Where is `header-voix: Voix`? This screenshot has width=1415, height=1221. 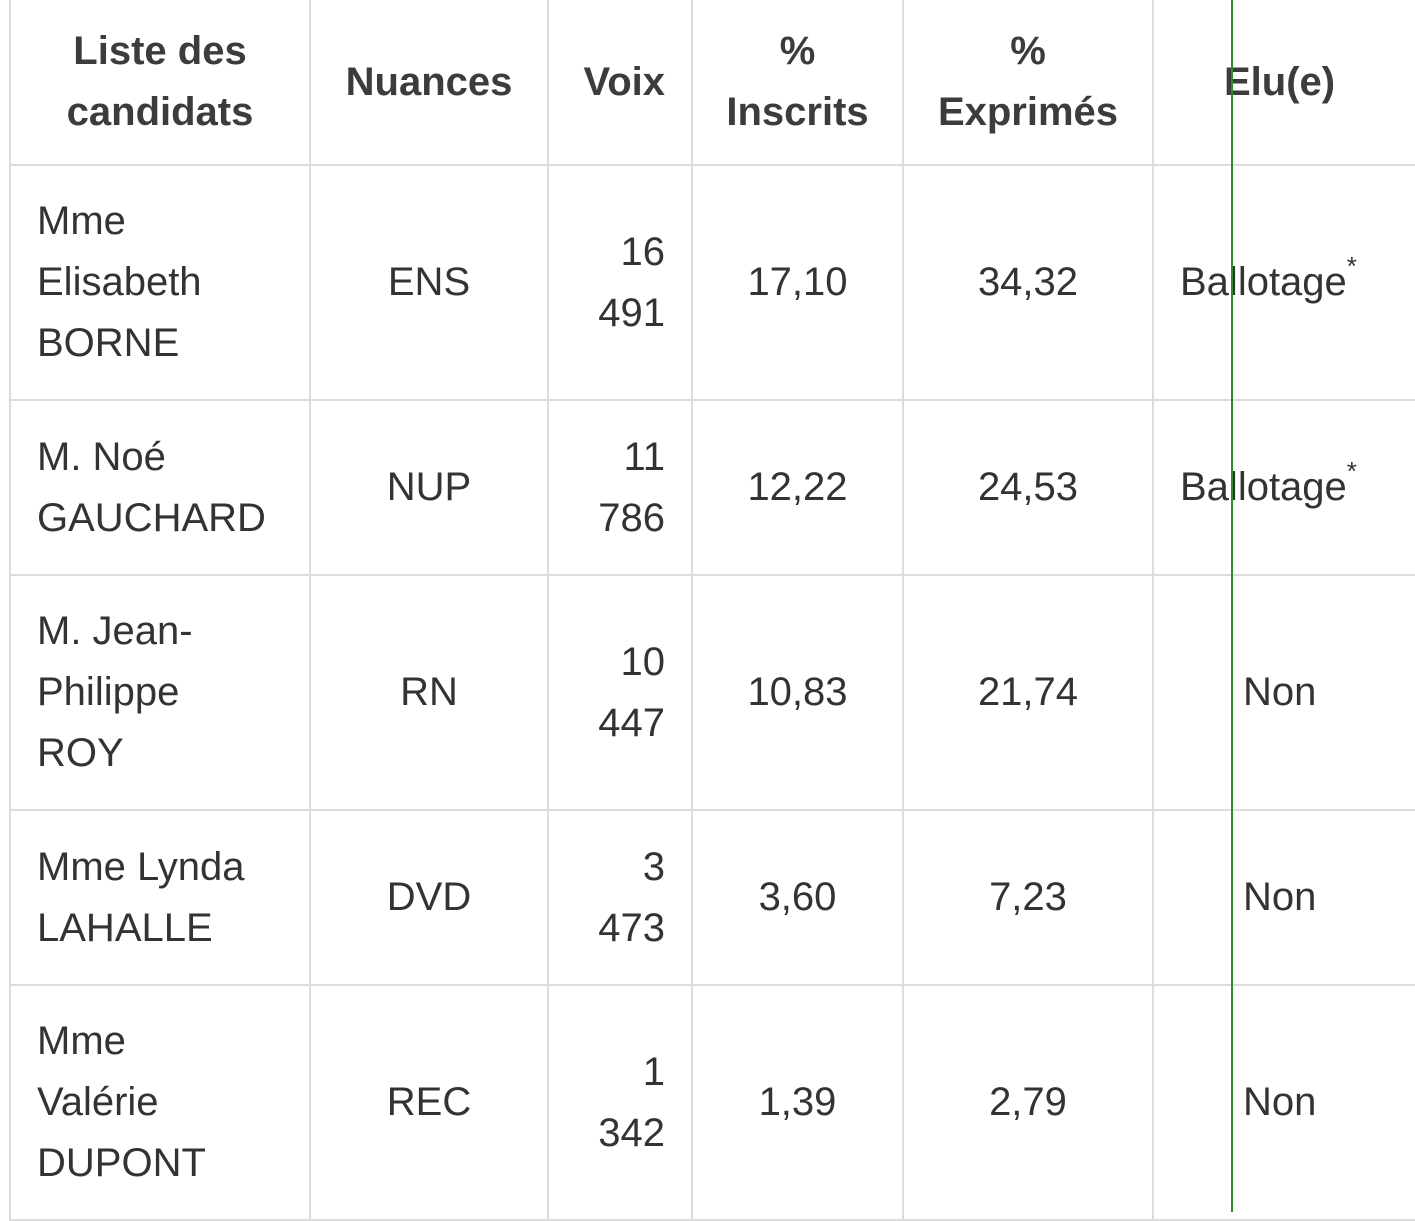 header-voix: Voix is located at coordinates (620, 83).